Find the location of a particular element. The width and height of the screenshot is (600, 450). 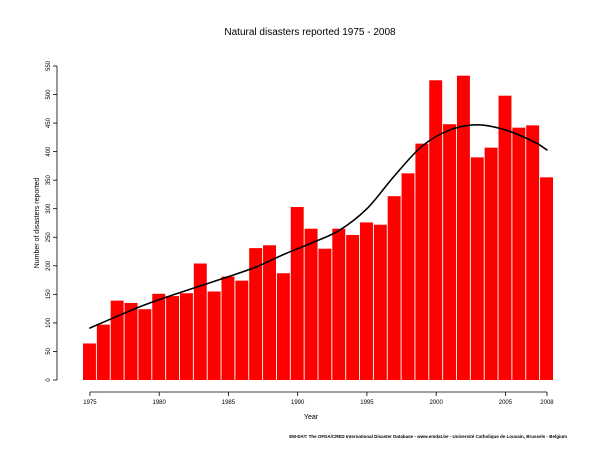

x-tick-label-1975: 1975 is located at coordinates (90, 403).